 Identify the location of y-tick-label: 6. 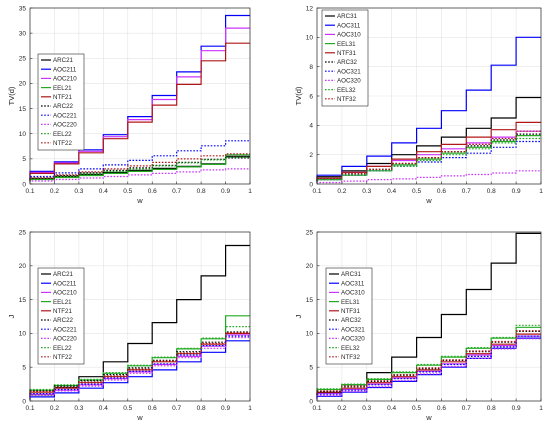
(311, 96).